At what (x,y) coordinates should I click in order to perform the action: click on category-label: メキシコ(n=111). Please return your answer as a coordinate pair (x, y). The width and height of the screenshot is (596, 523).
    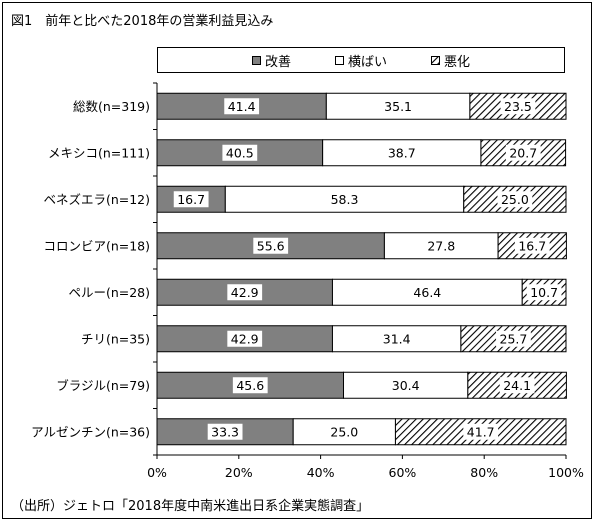
    Looking at the image, I should click on (99, 152).